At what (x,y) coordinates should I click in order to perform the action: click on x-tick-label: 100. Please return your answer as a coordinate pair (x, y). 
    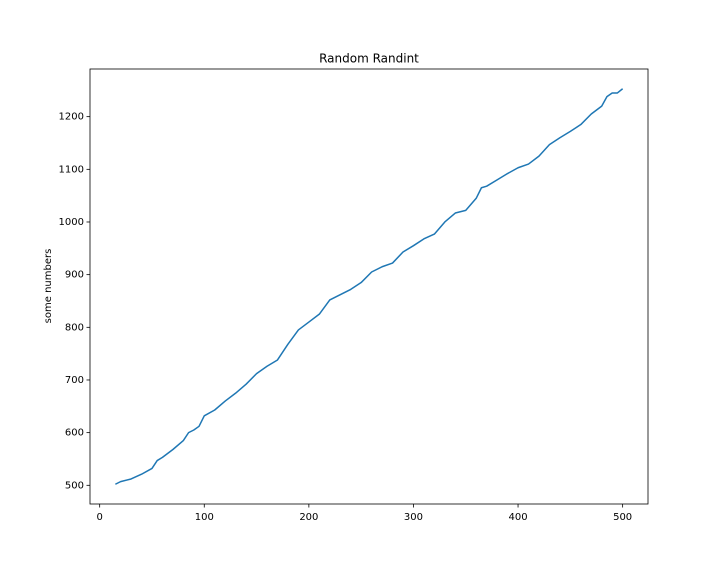
    Looking at the image, I should click on (204, 517).